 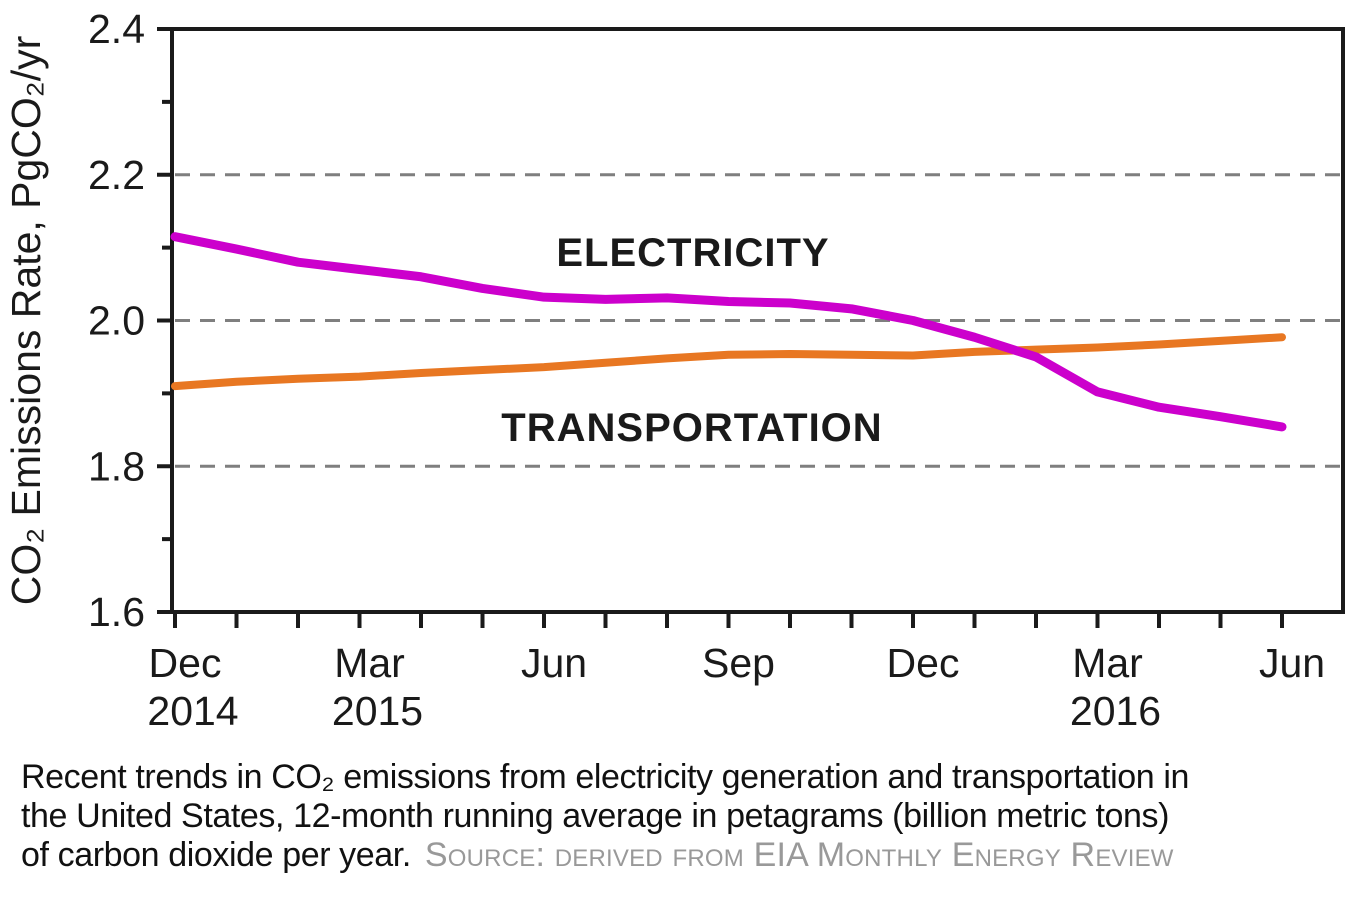 What do you see at coordinates (216, 855) in the screenshot?
I see `caption-line-3: of carbon dioxide per year.` at bounding box center [216, 855].